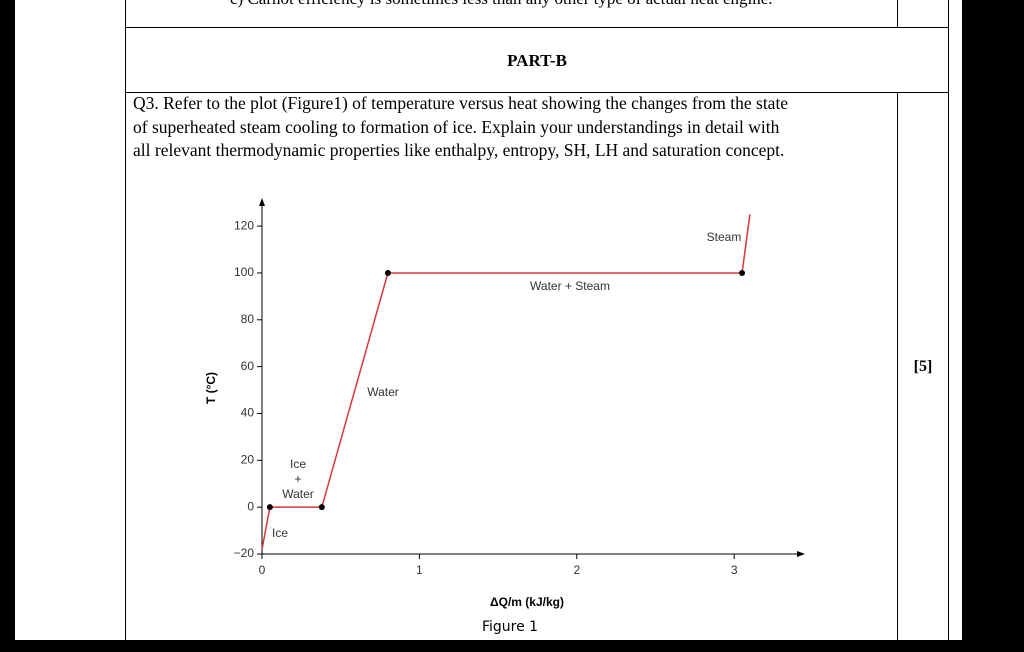  I want to click on y-tick-label: 120, so click(244, 225).